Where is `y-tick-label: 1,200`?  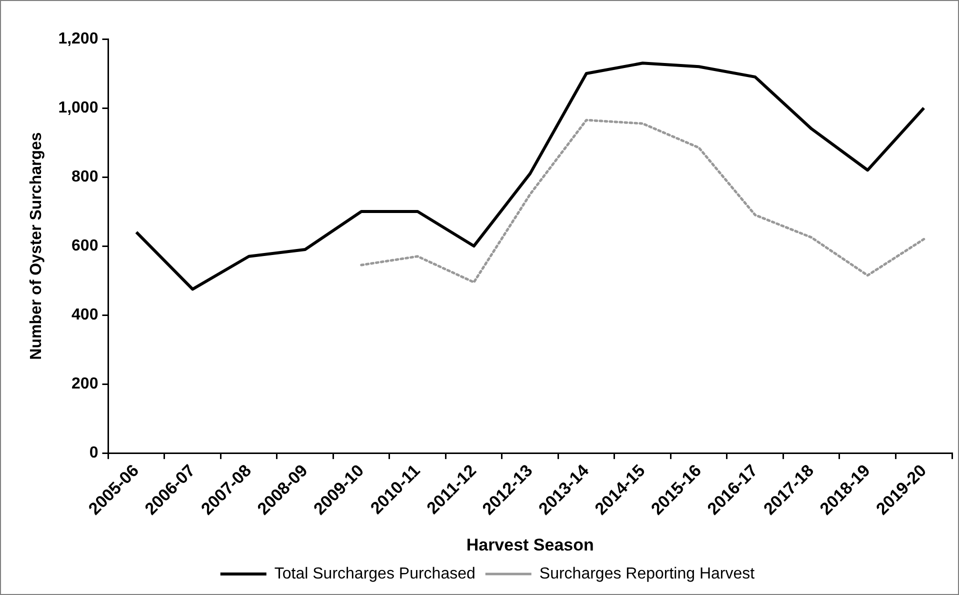 y-tick-label: 1,200 is located at coordinates (78, 39).